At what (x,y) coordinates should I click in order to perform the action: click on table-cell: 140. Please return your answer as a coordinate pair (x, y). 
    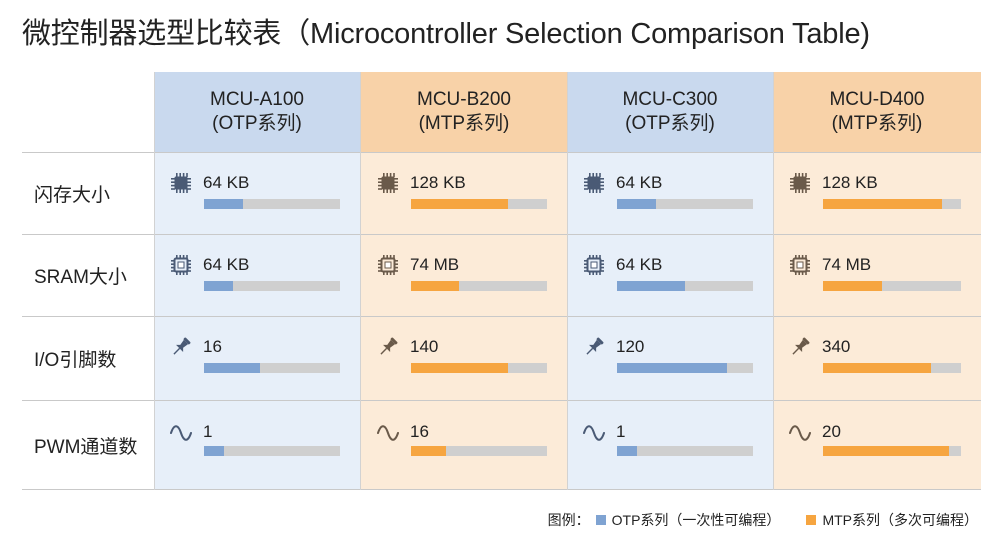
    Looking at the image, I should click on (464, 358).